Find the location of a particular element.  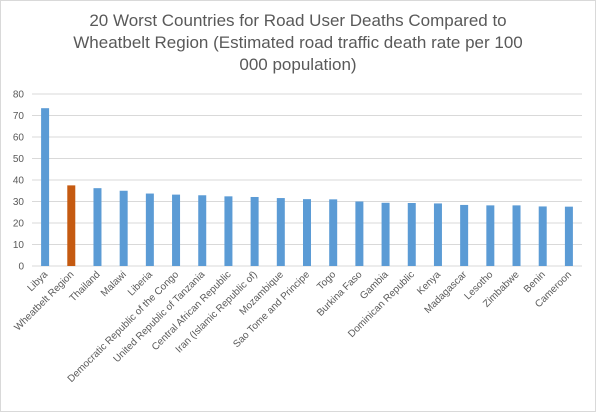

y-tick-label: 30 is located at coordinates (19, 202).